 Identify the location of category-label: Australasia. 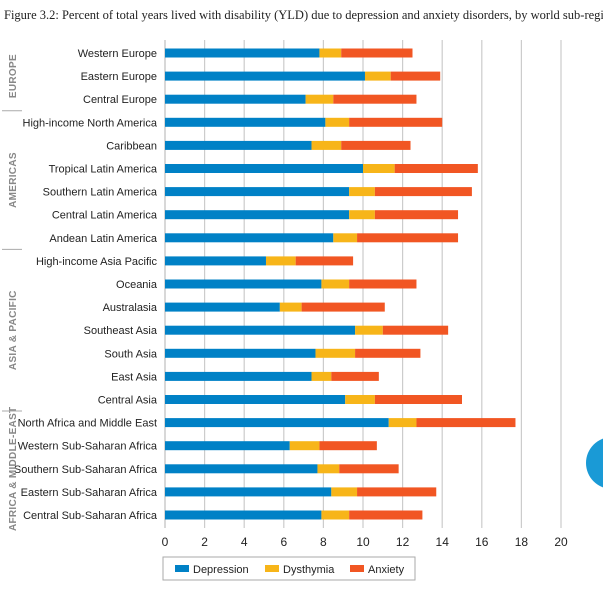
(130, 308).